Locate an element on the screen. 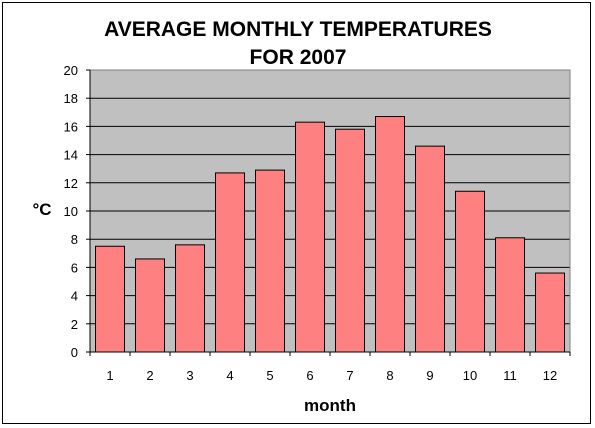  x-tick-label: 5 is located at coordinates (269, 375).